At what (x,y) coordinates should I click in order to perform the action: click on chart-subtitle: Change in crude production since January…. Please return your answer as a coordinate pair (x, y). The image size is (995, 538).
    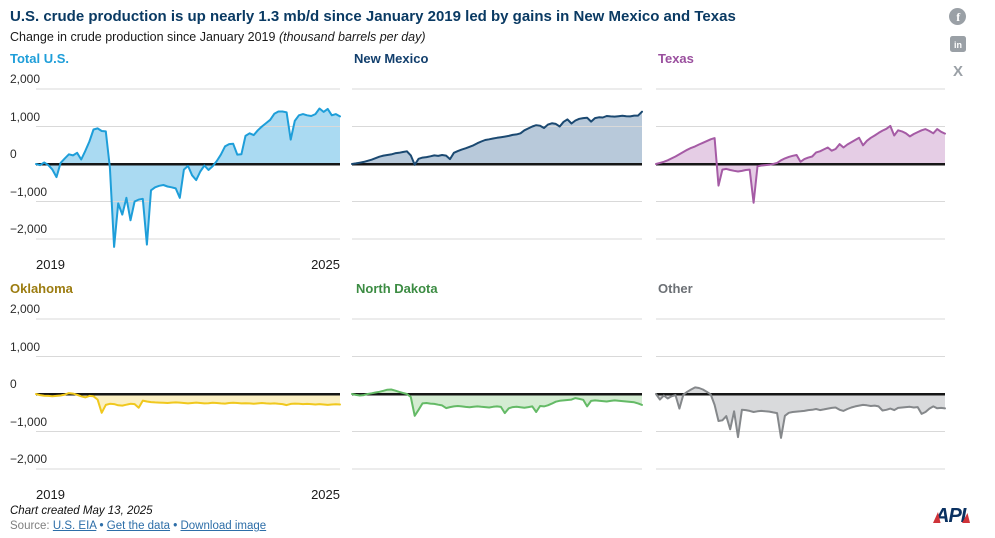
    Looking at the image, I should click on (218, 37).